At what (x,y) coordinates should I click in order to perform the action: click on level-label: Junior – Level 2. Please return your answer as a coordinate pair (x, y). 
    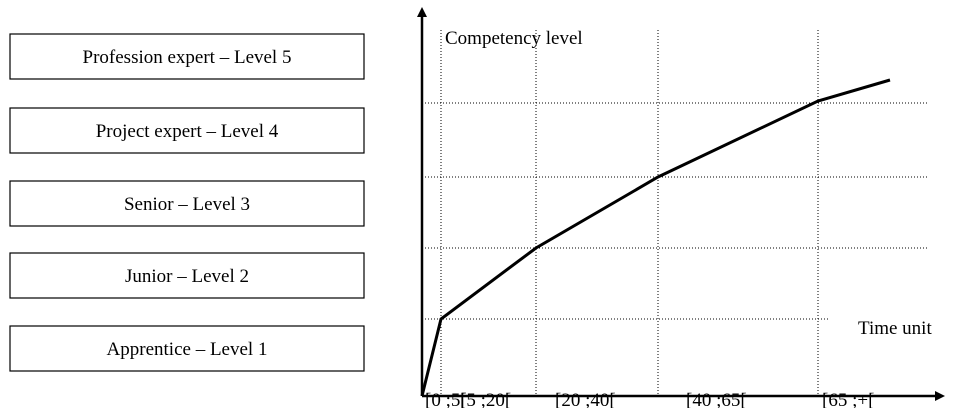
    Looking at the image, I should click on (187, 276).